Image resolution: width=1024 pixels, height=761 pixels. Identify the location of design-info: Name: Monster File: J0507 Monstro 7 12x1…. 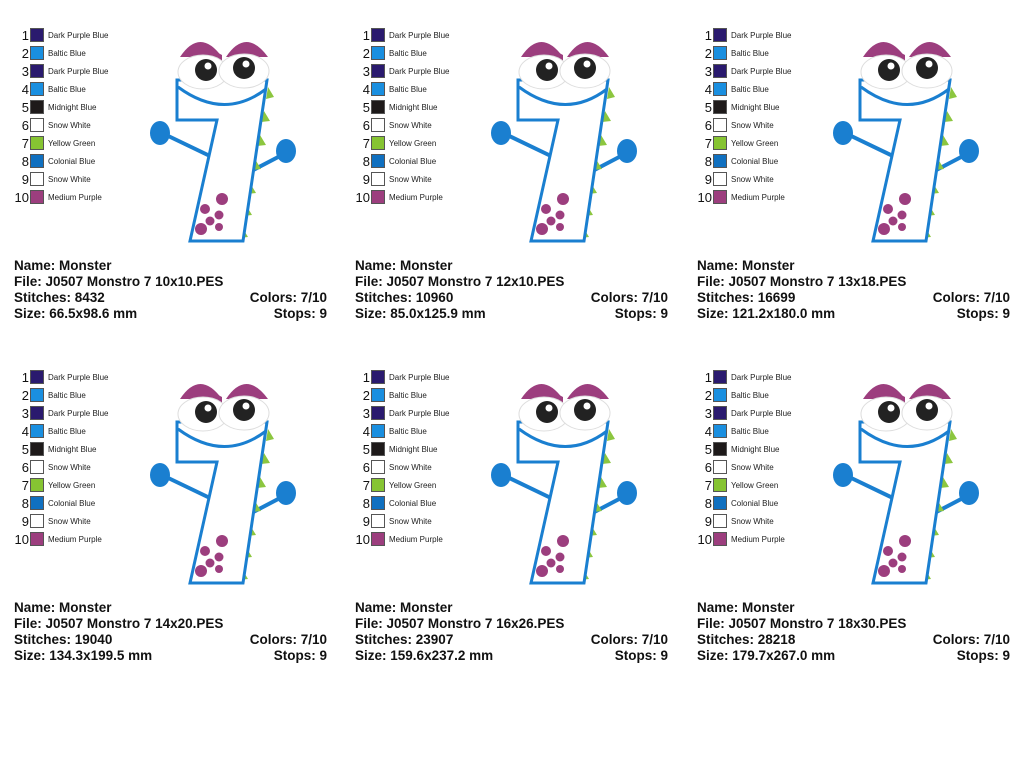
(511, 290).